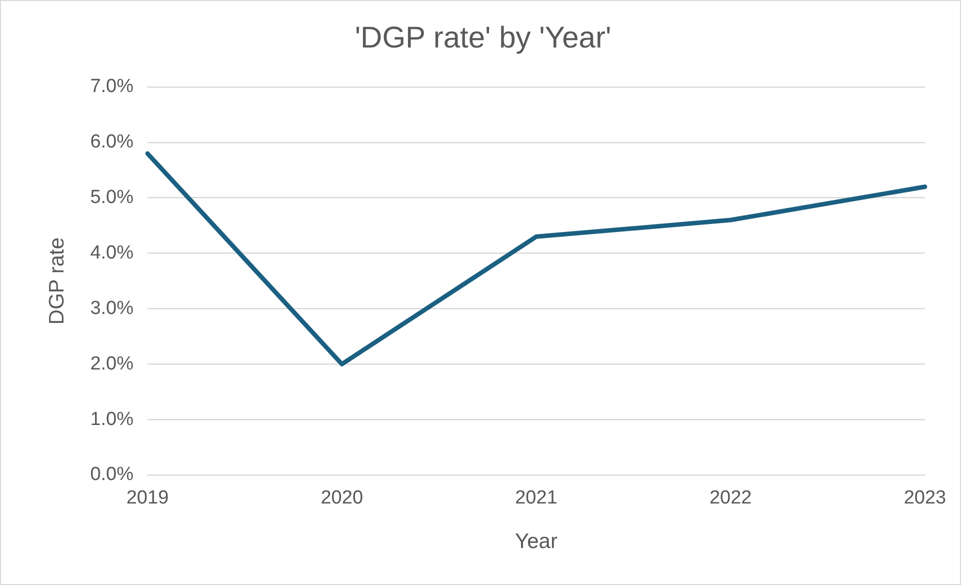 The width and height of the screenshot is (961, 585). What do you see at coordinates (730, 498) in the screenshot?
I see `x-tick-label: 2022` at bounding box center [730, 498].